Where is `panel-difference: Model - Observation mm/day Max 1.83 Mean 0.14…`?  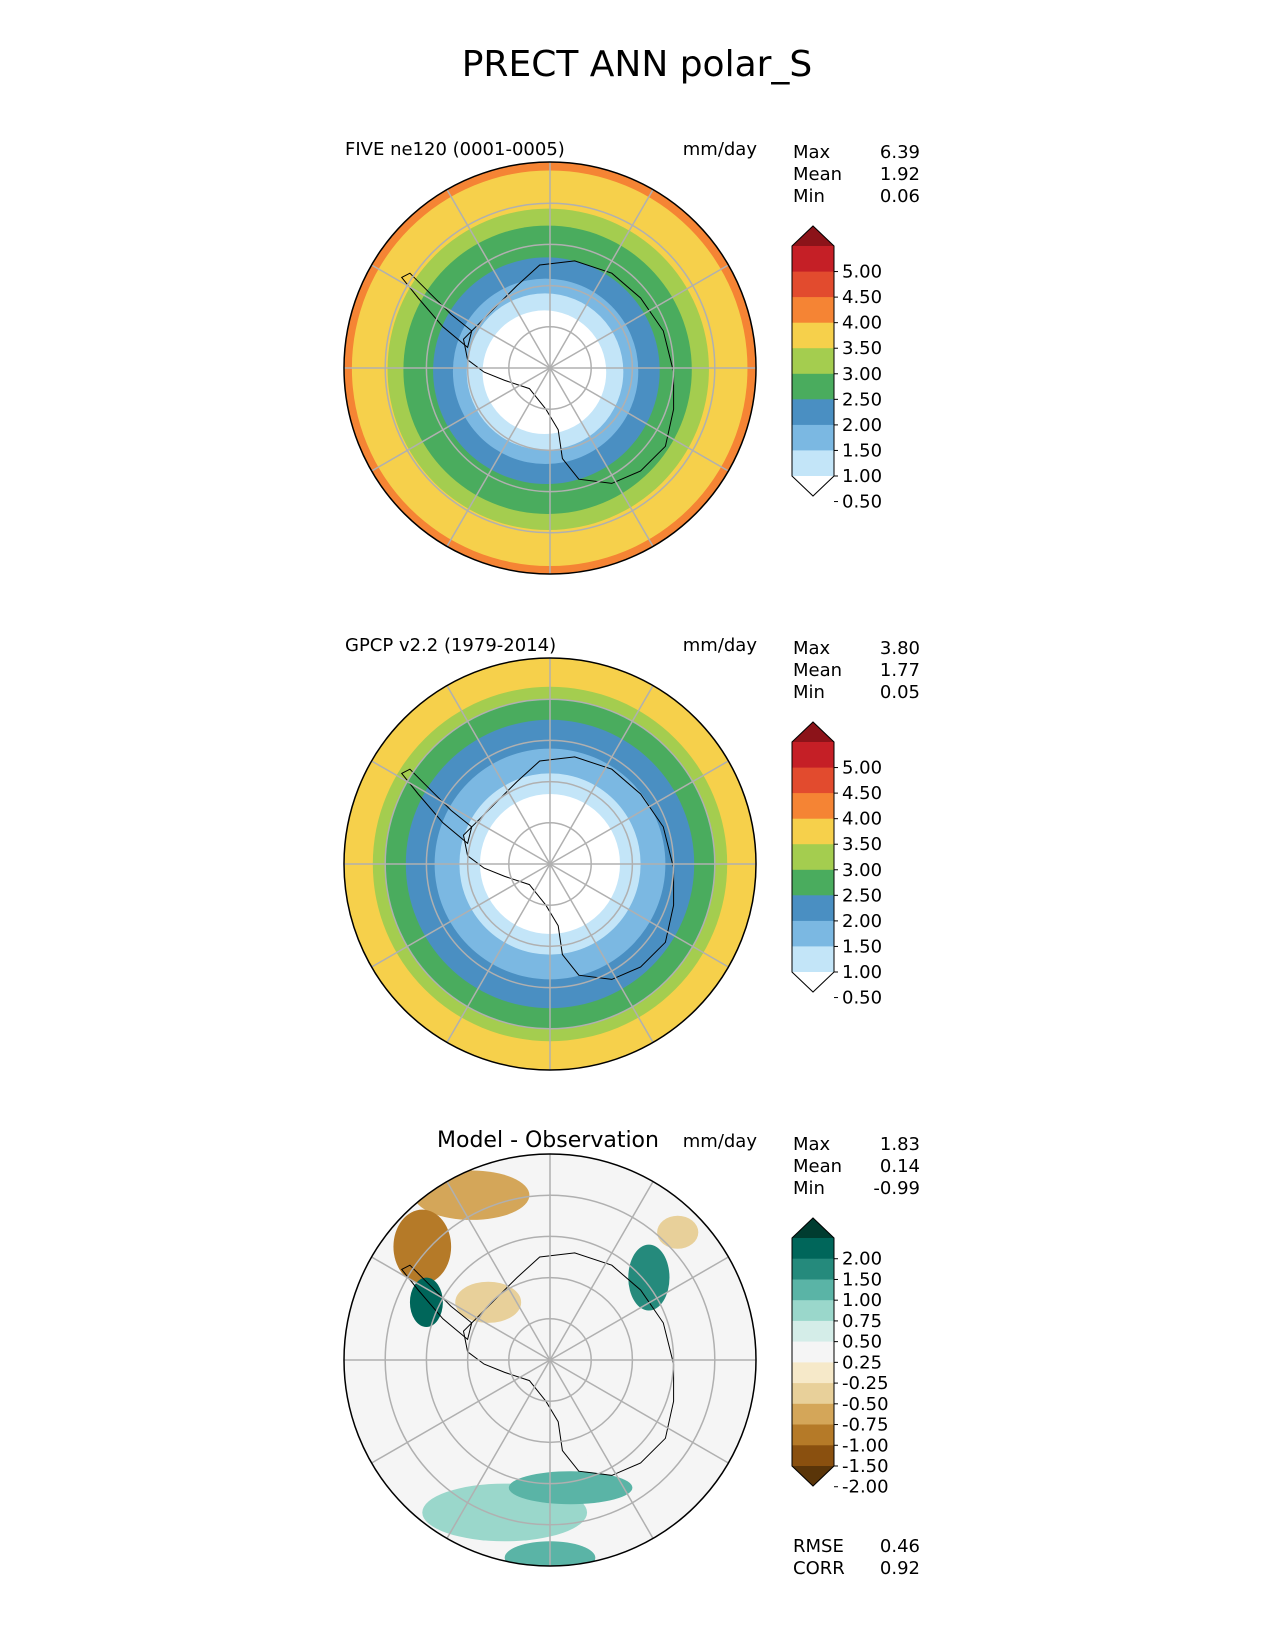 panel-difference: Model - Observation mm/day Max 1.83 Mean 0.14… is located at coordinates (631, 1353).